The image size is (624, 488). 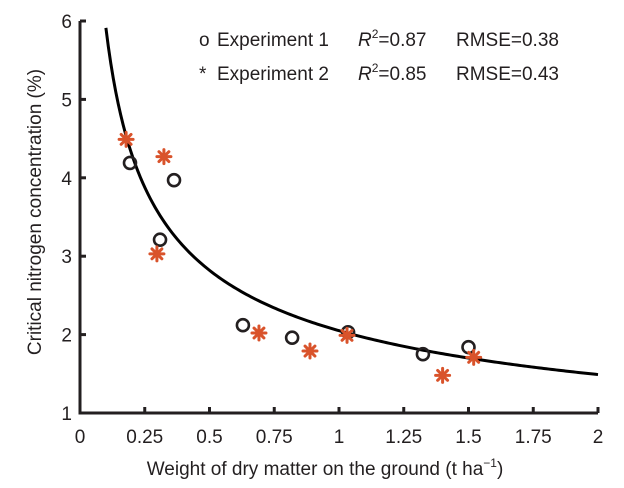 I want to click on legend-marker-circle: o, so click(x=204, y=40).